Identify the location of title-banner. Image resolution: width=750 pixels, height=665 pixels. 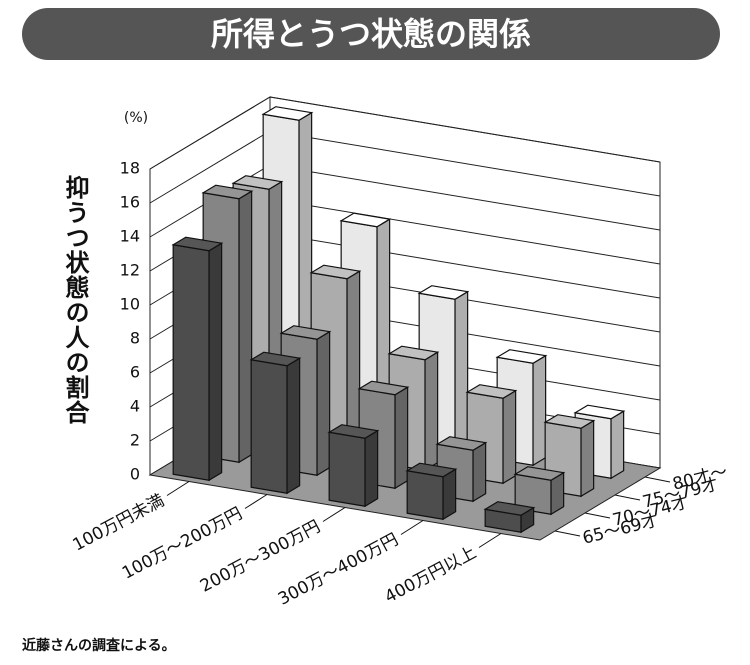
(371, 34).